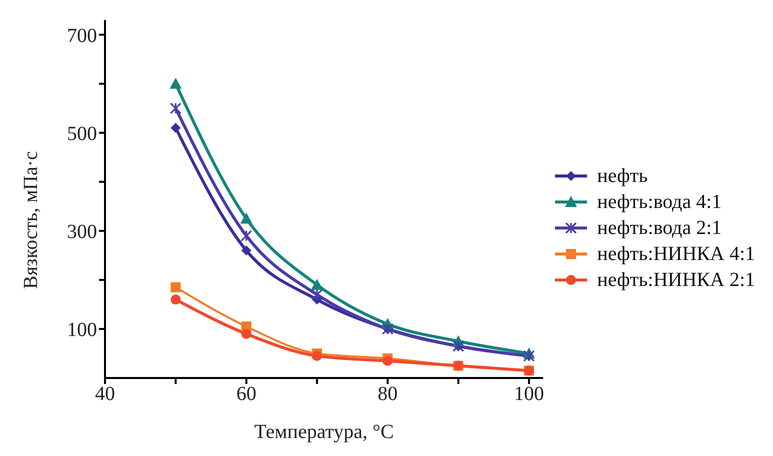 This screenshot has height=456, width=773. I want to click on y-tick-label: 700, so click(82, 35).